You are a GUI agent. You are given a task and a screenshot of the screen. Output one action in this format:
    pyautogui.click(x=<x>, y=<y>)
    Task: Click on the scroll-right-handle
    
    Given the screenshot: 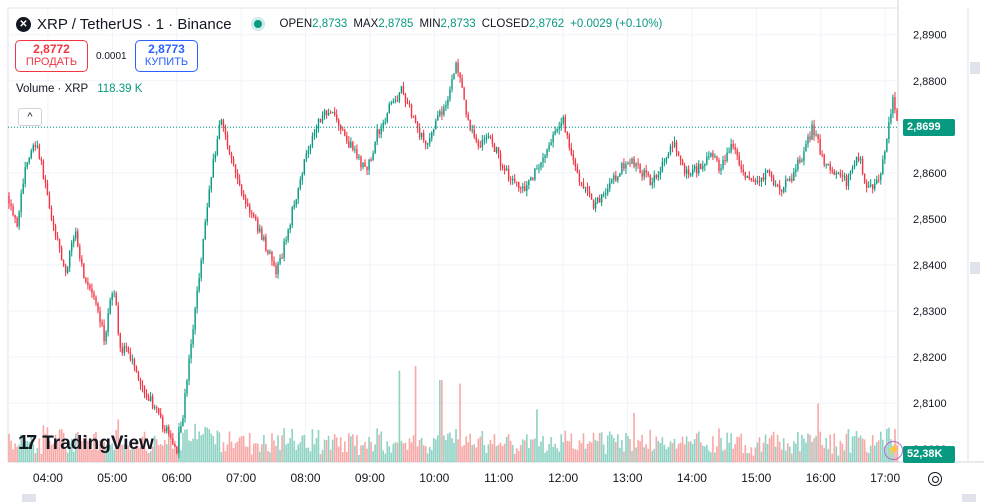 What is the action you would take?
    pyautogui.click(x=969, y=498)
    